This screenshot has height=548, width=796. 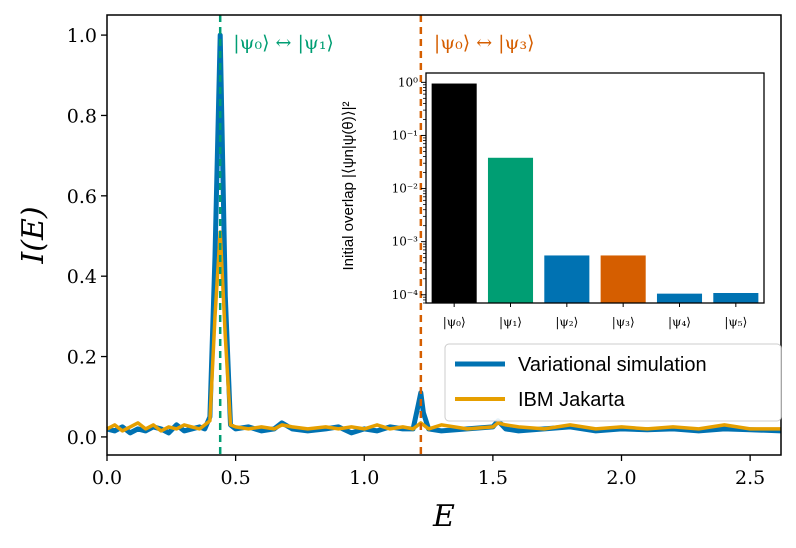 I want to click on x-tick-label: 2.5, so click(x=750, y=478).